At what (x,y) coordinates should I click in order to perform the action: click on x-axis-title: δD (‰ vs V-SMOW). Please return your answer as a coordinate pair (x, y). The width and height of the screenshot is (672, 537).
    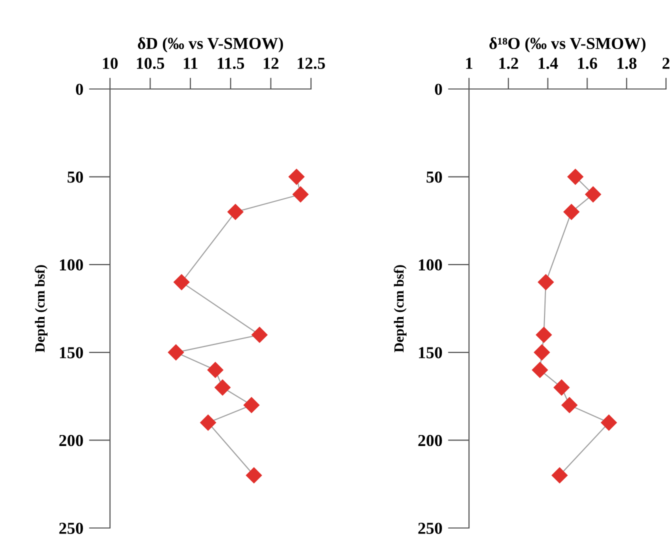
    Looking at the image, I should click on (210, 44).